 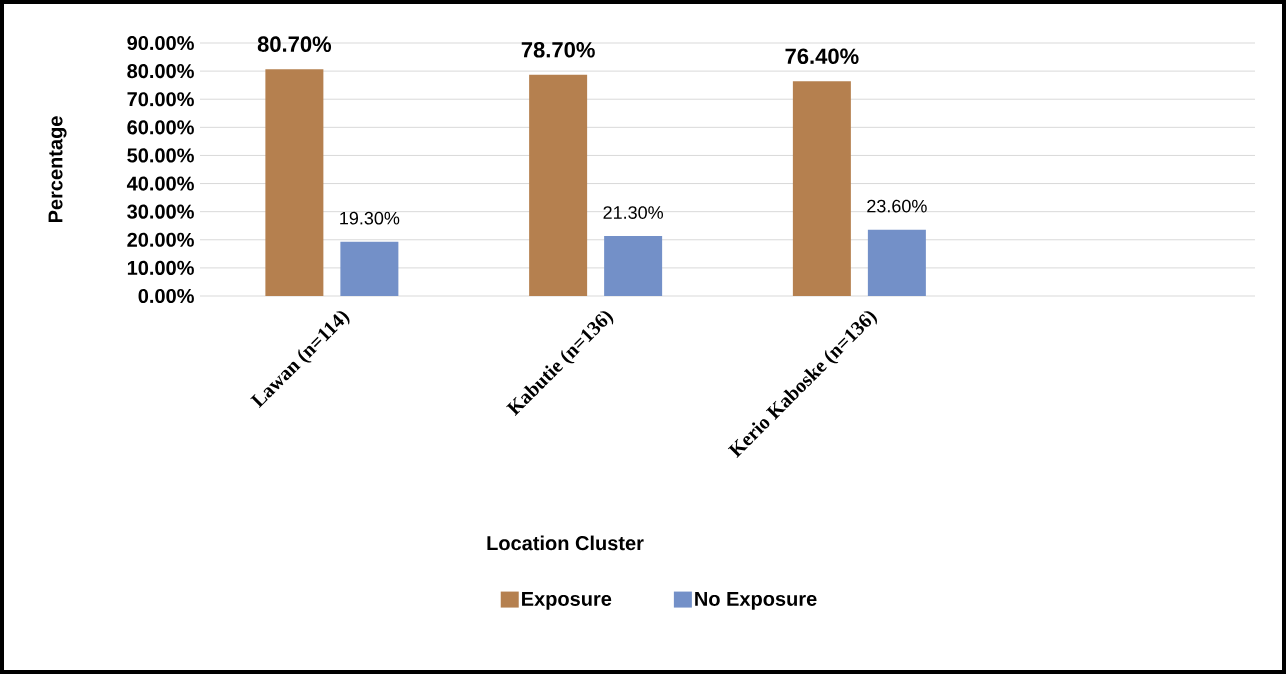 I want to click on y-tick-label: 80.00%, so click(x=160, y=71).